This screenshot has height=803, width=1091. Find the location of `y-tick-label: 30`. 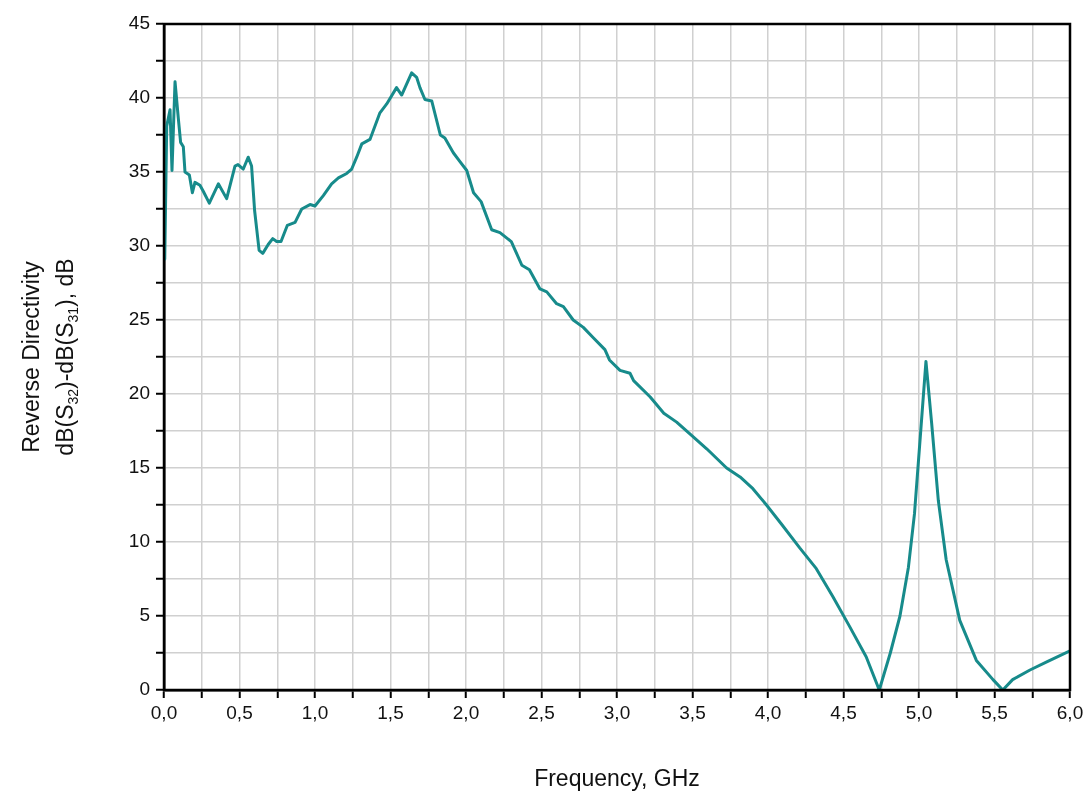

y-tick-label: 30 is located at coordinates (139, 245).